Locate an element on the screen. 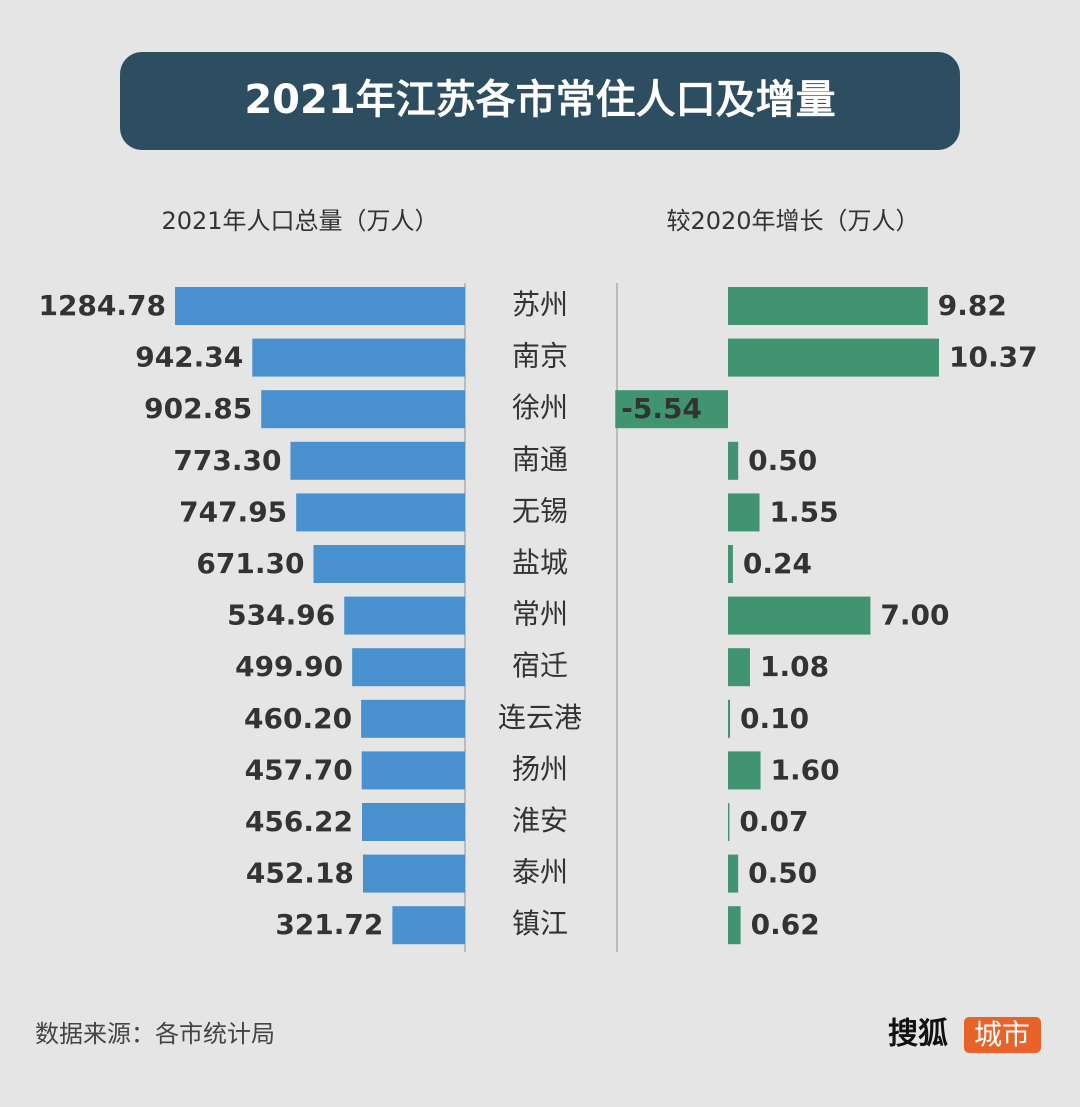  value-label: 773.30 is located at coordinates (227, 460).